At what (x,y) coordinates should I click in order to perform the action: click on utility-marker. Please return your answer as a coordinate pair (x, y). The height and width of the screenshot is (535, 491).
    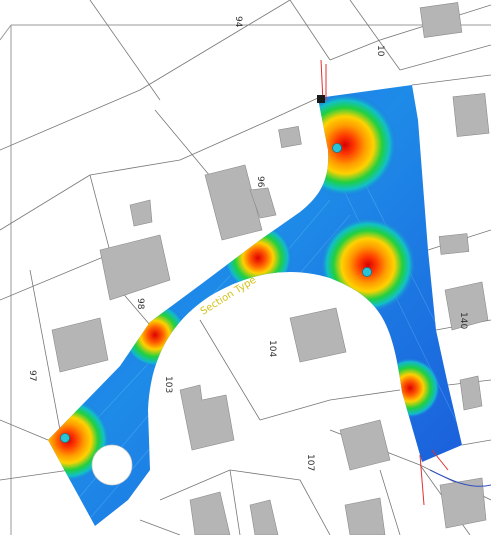
    Looking at the image, I should click on (321, 99).